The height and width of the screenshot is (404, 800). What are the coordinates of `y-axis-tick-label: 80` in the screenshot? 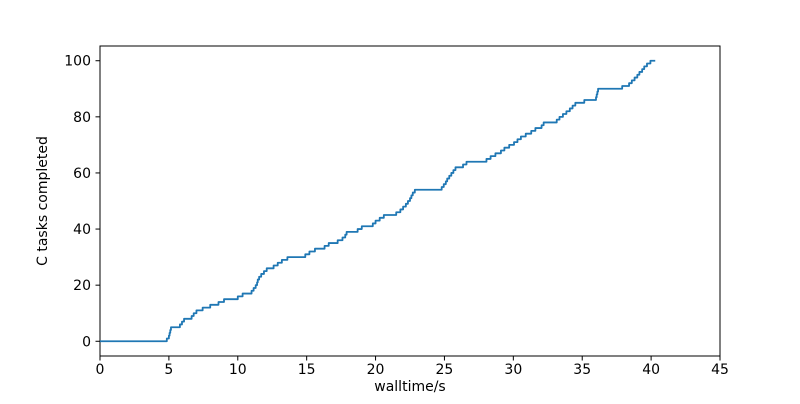 It's located at (82, 118).